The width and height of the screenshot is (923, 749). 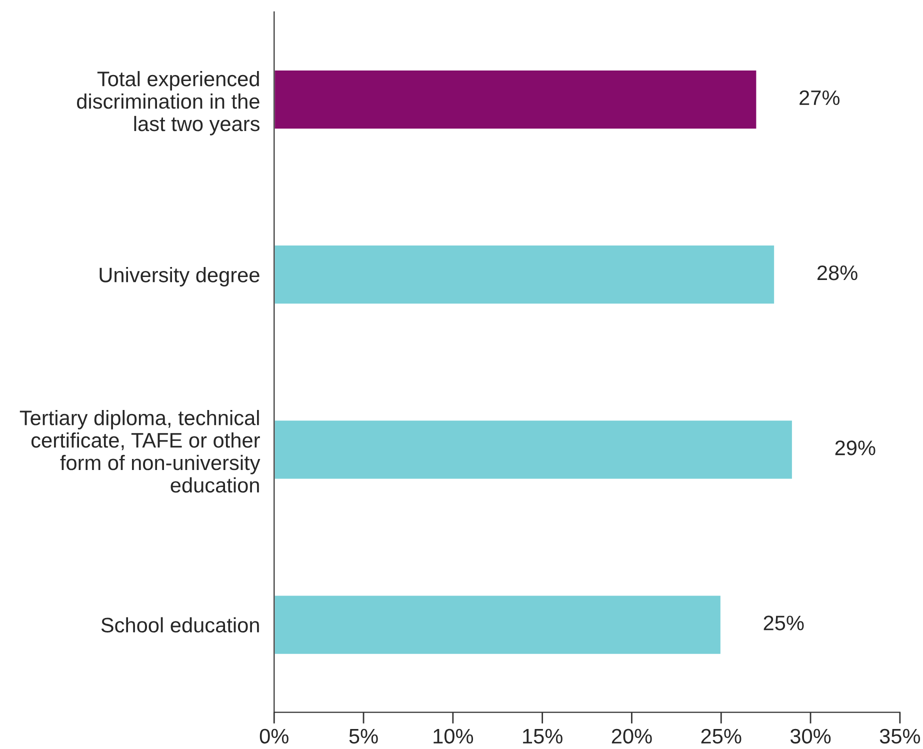 What do you see at coordinates (721, 736) in the screenshot?
I see `x-tick-label: 25%` at bounding box center [721, 736].